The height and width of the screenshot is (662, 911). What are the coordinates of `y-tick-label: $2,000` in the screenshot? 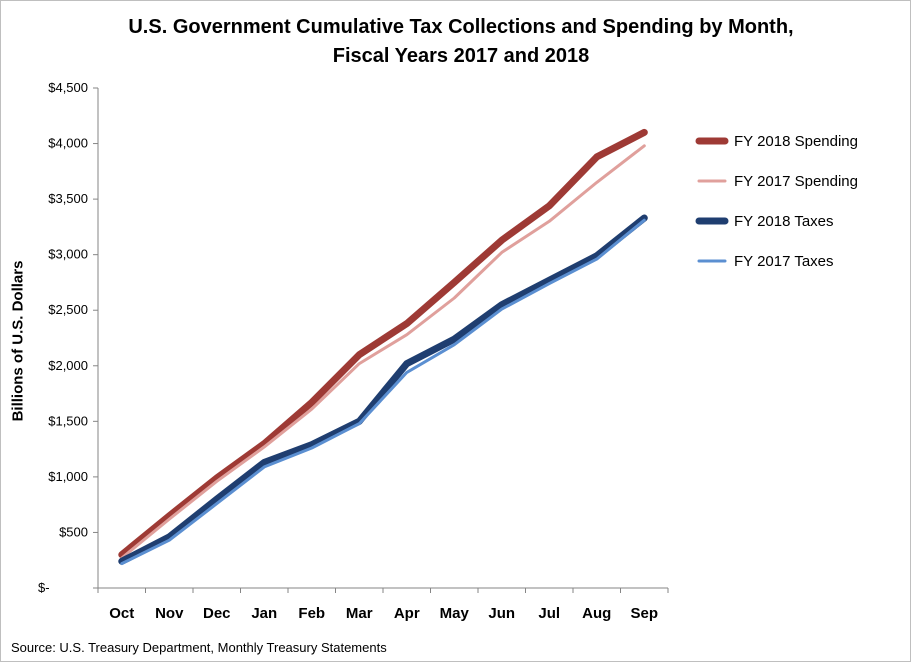 It's located at (68, 365).